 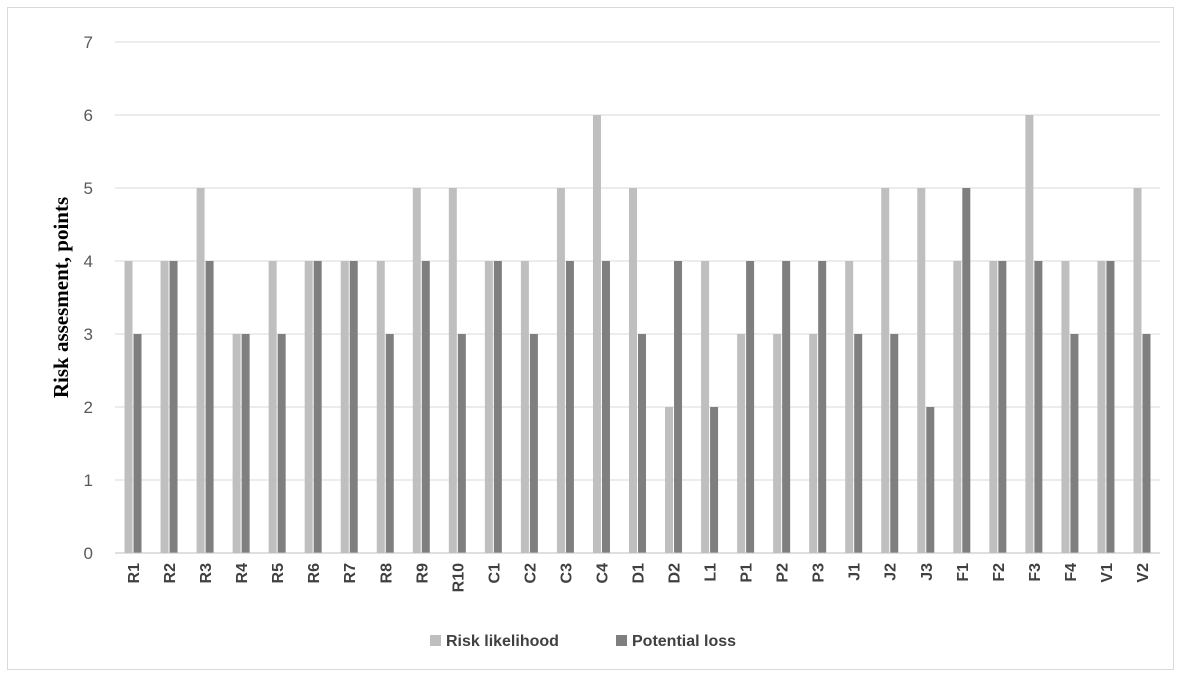 I want to click on x-category-label: R10, so click(x=458, y=577).